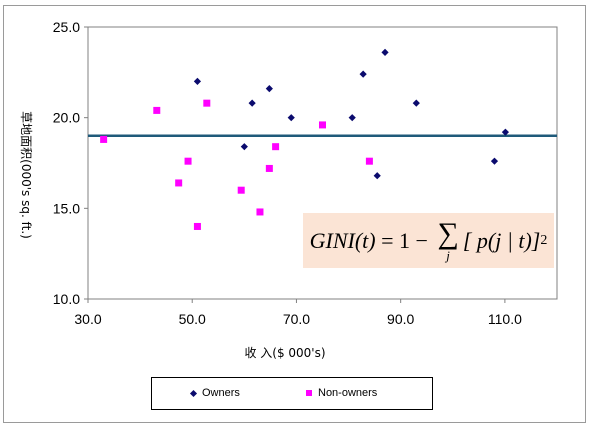  I want to click on y-tick-label: 25.0, so click(66, 27).